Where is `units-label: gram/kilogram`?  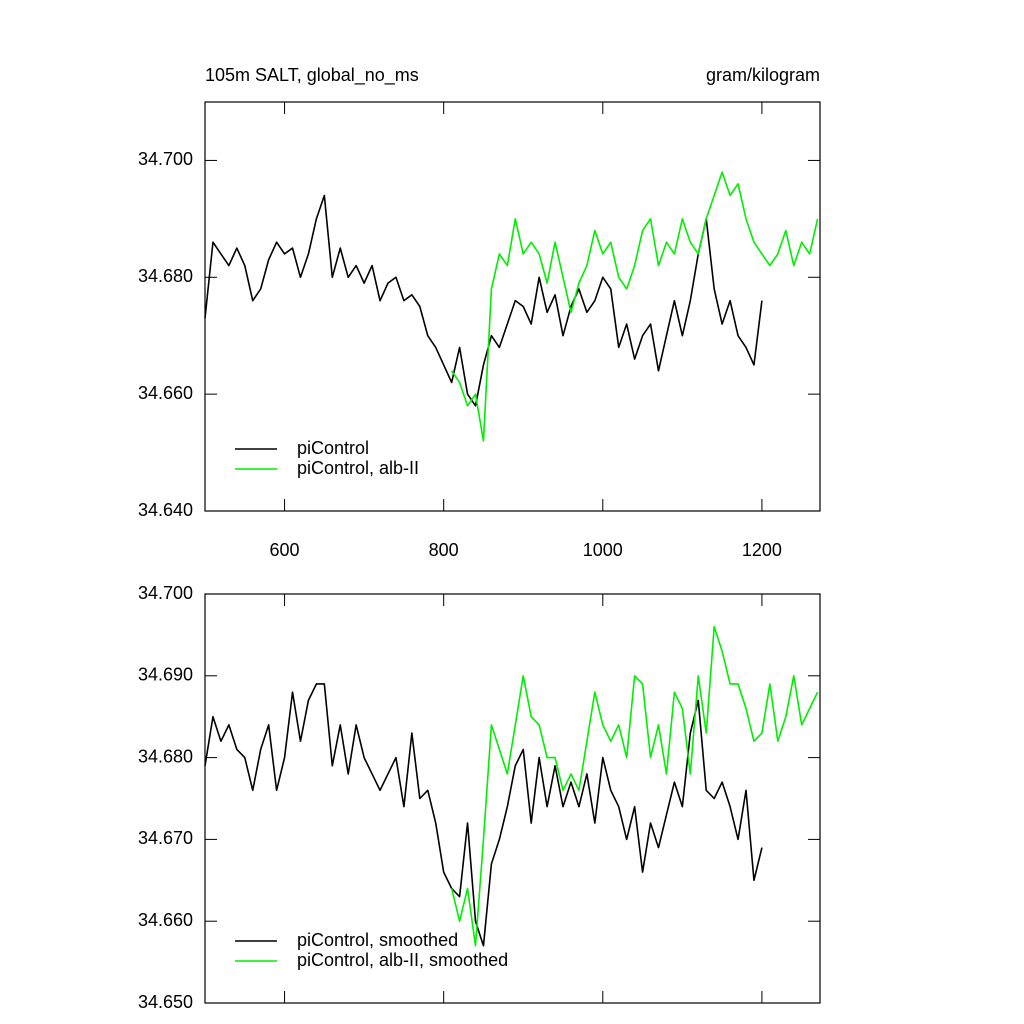
units-label: gram/kilogram is located at coordinates (763, 75).